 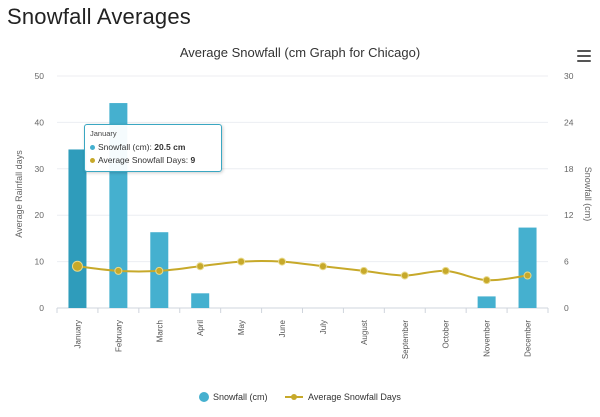 I want to click on left-tick-label: 0, so click(x=41, y=308).